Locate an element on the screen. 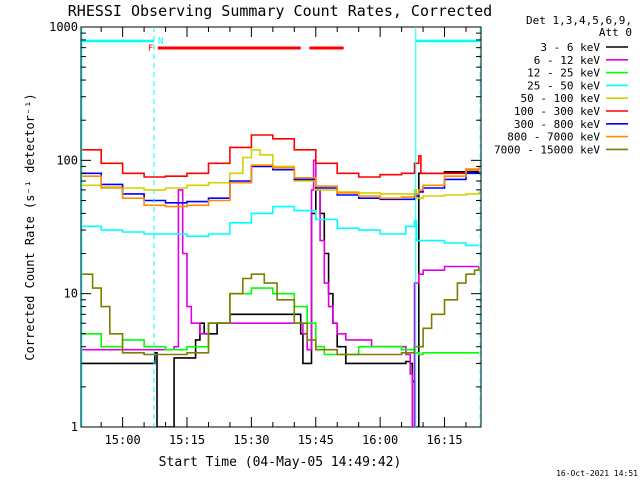 Image resolution: width=640 pixels, height=480 pixels. x-axis-label: Start Time (04-May-05 14:49:42) is located at coordinates (280, 462).